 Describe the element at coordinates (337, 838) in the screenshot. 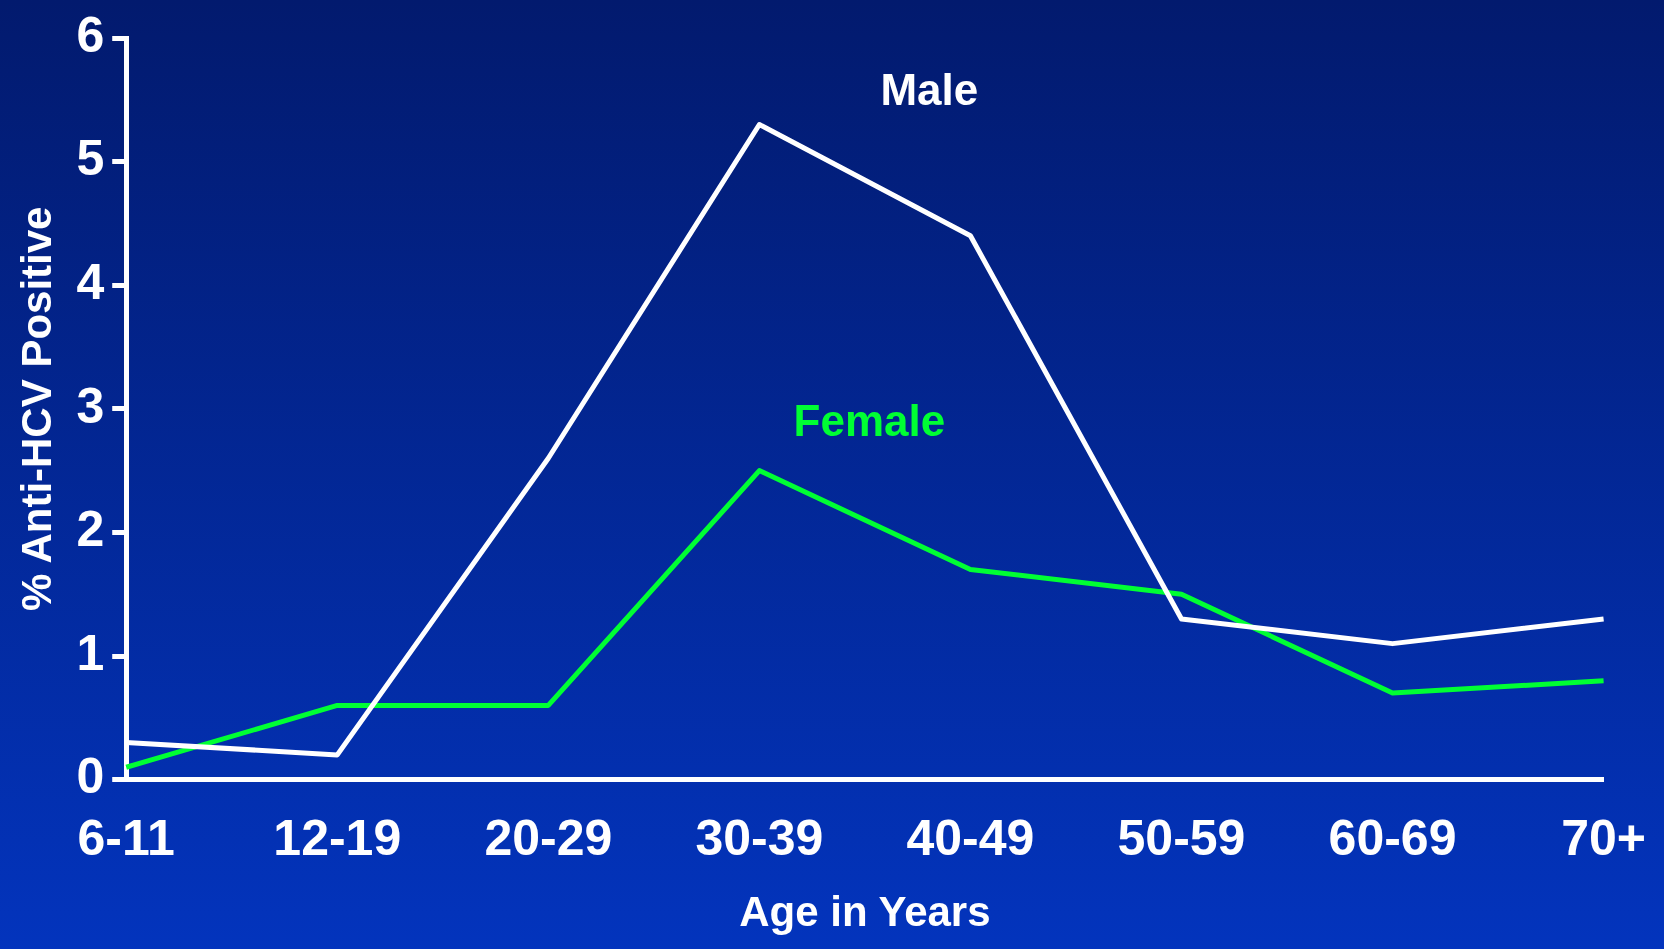

I see `x-tick-label: 12-19` at that location.